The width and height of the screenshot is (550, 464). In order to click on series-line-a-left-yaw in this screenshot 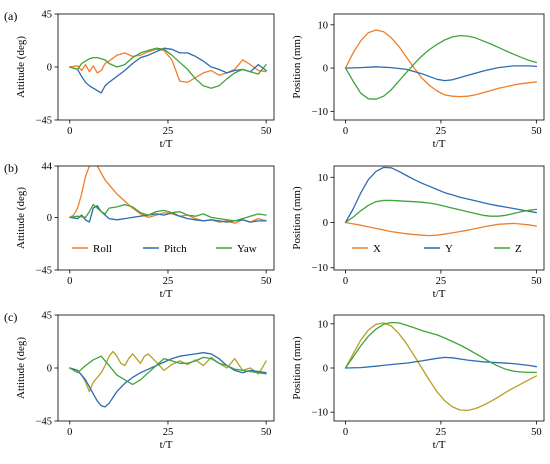, I will do `click(168, 68)`.